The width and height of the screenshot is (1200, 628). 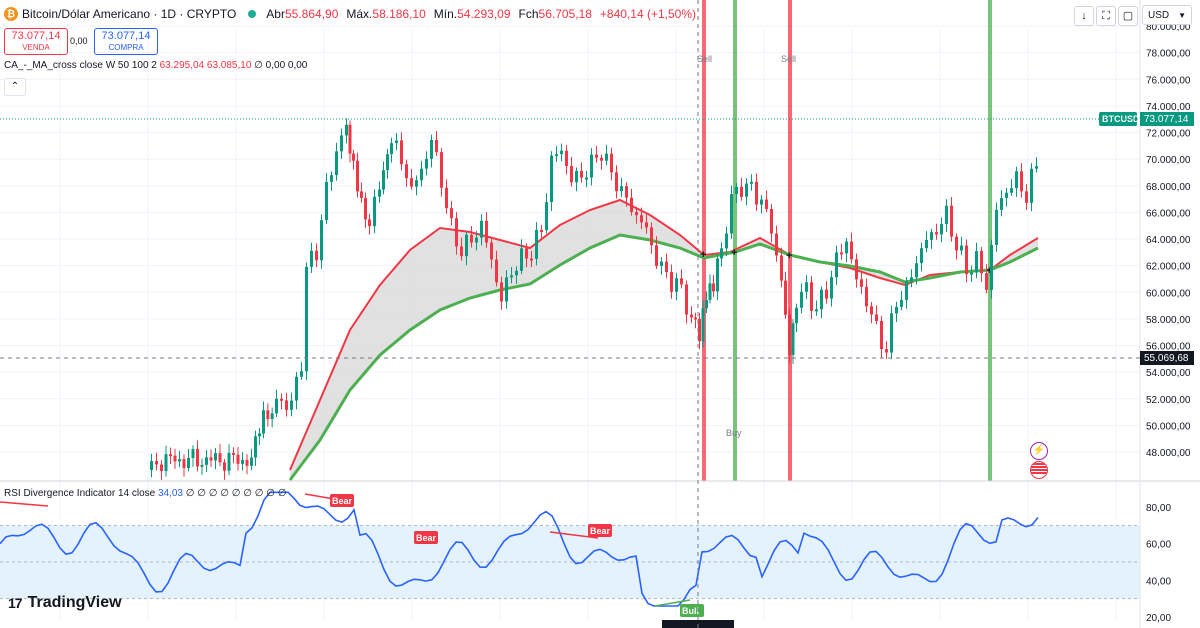 What do you see at coordinates (1128, 16) in the screenshot?
I see `window-button: ▢` at bounding box center [1128, 16].